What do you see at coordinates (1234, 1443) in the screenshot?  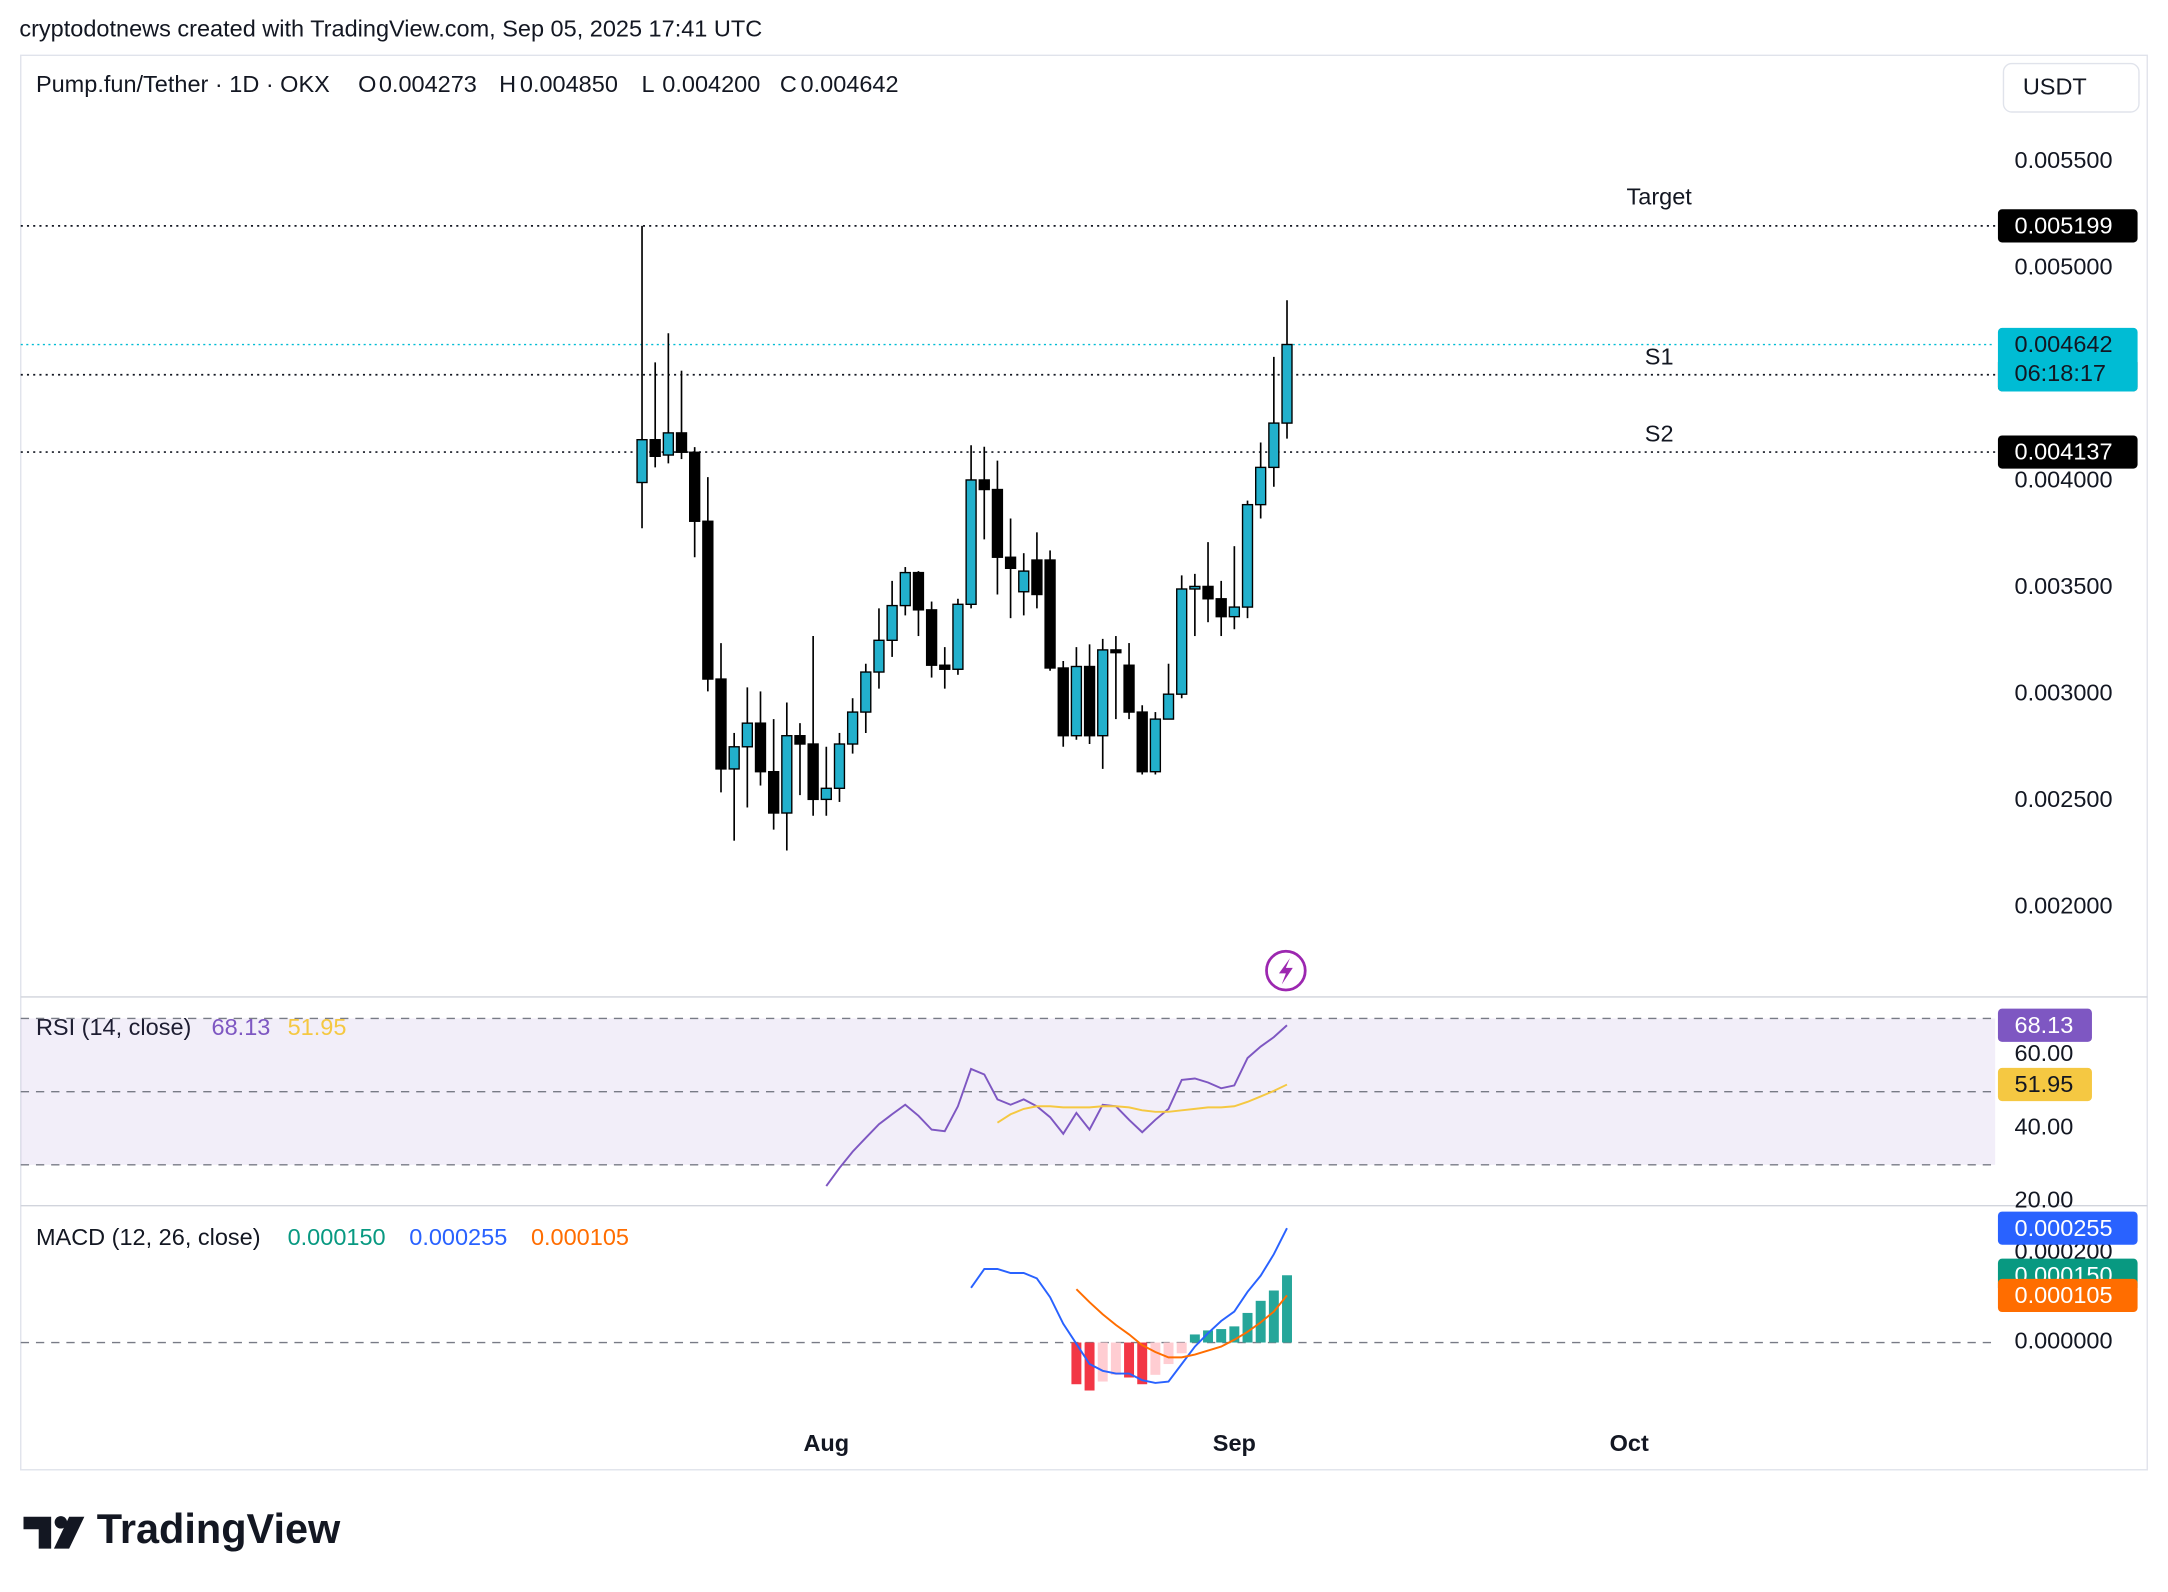 I see `x-tick-label: Sep` at bounding box center [1234, 1443].